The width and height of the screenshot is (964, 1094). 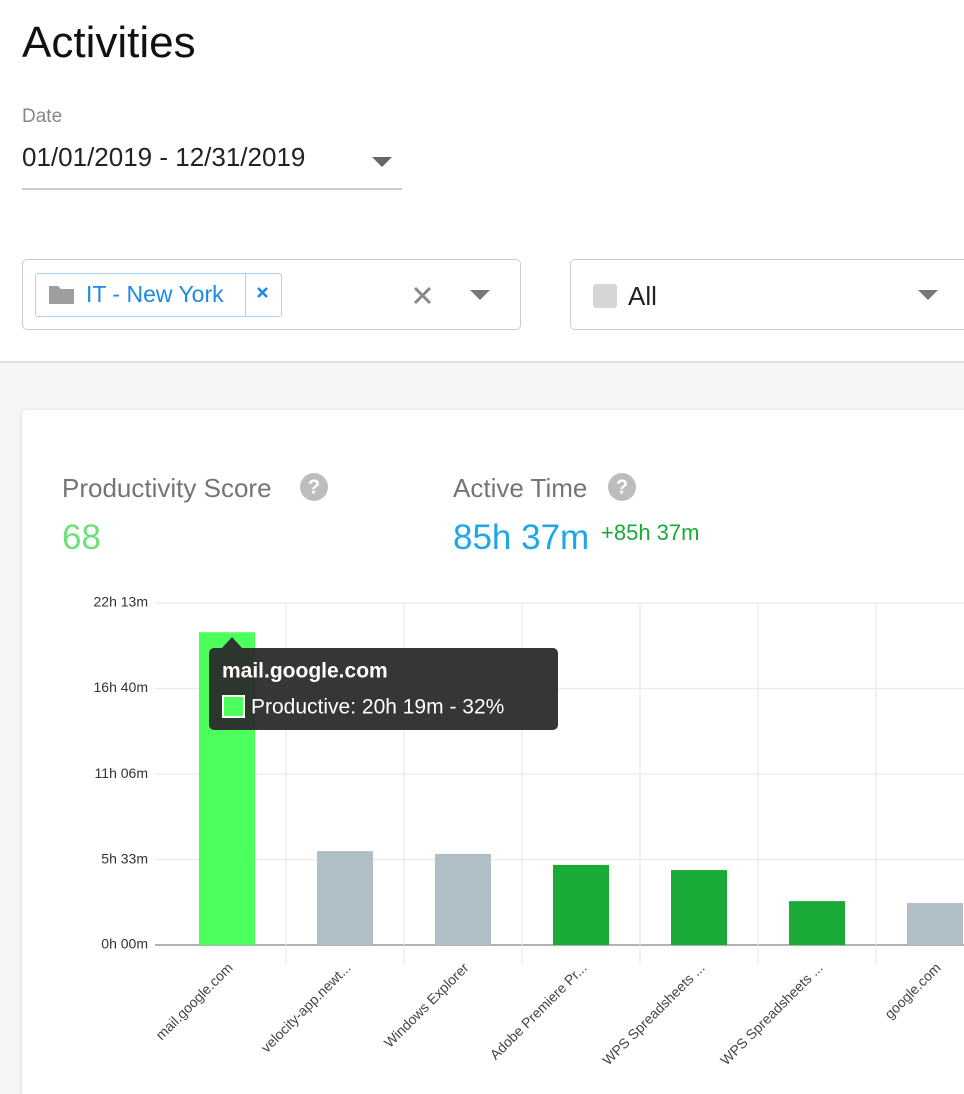 I want to click on stat-value: 85h 37m, so click(x=521, y=537).